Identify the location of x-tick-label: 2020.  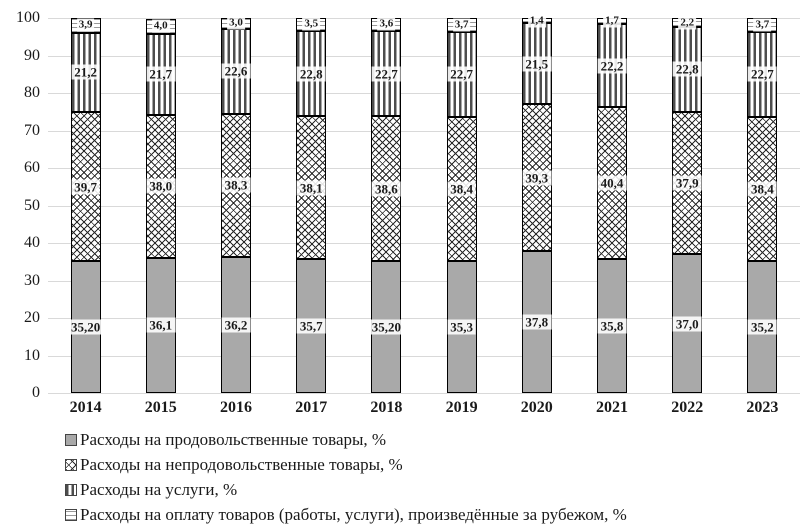
(536, 407).